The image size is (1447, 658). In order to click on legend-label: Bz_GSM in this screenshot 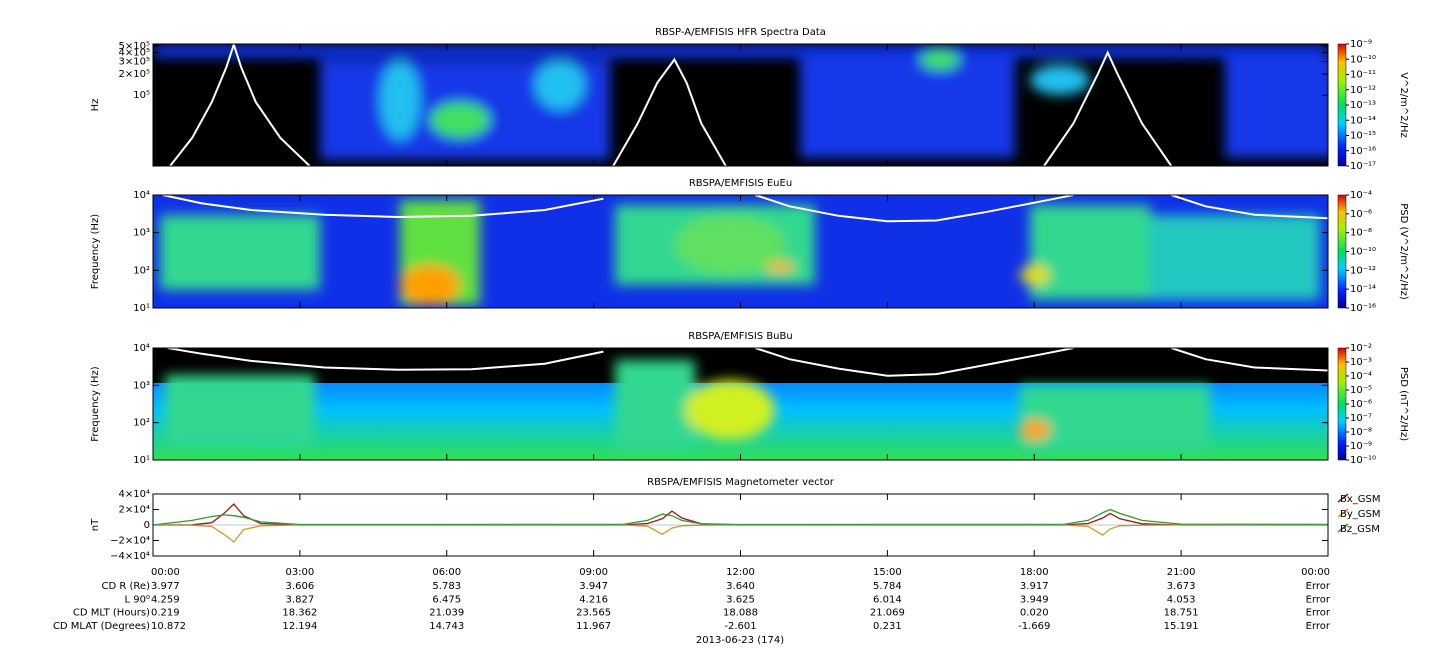, I will do `click(1360, 529)`.